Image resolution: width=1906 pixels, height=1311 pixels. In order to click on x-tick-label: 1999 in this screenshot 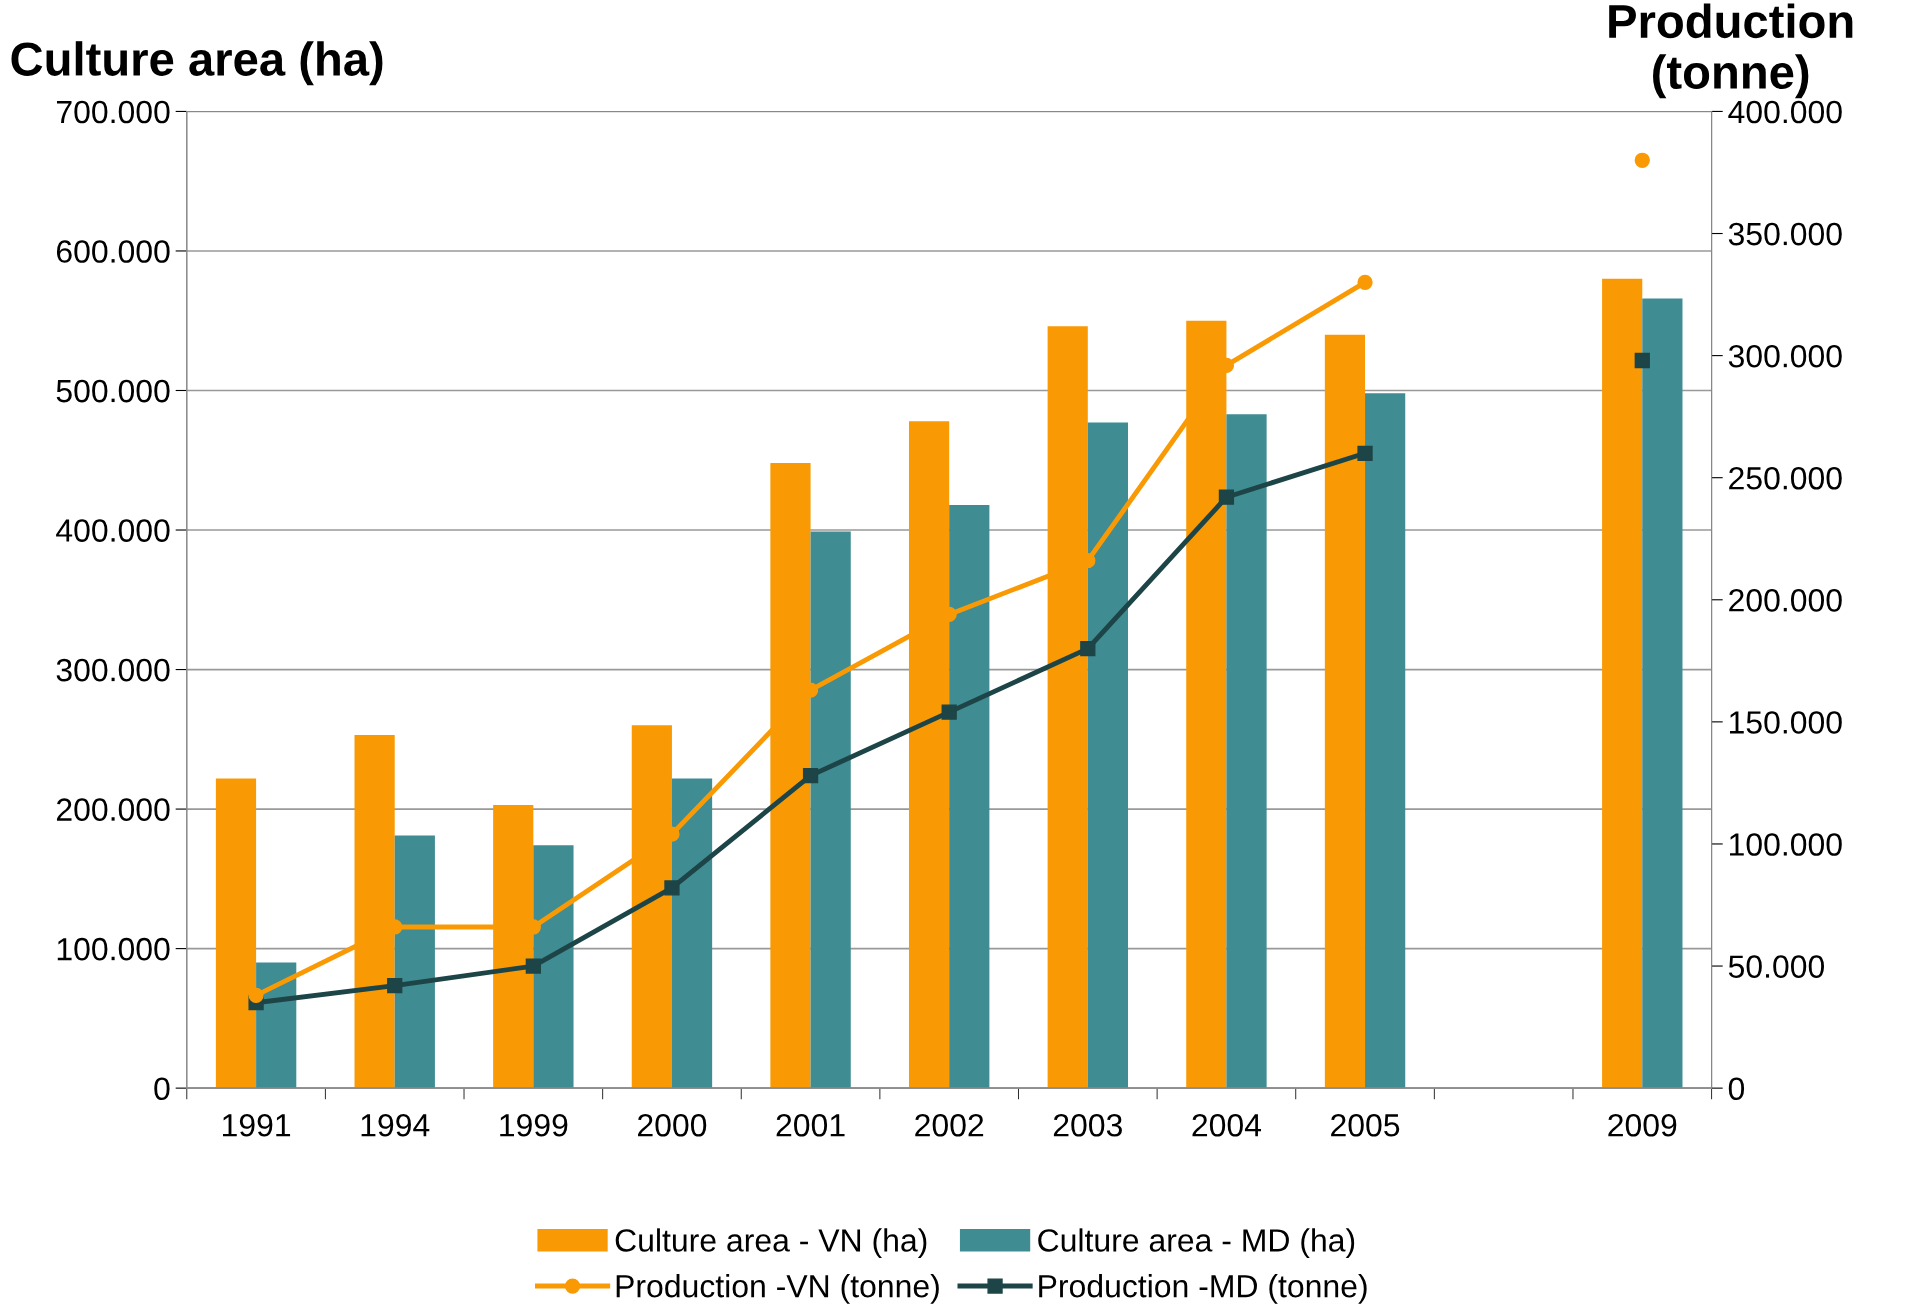, I will do `click(534, 1125)`.